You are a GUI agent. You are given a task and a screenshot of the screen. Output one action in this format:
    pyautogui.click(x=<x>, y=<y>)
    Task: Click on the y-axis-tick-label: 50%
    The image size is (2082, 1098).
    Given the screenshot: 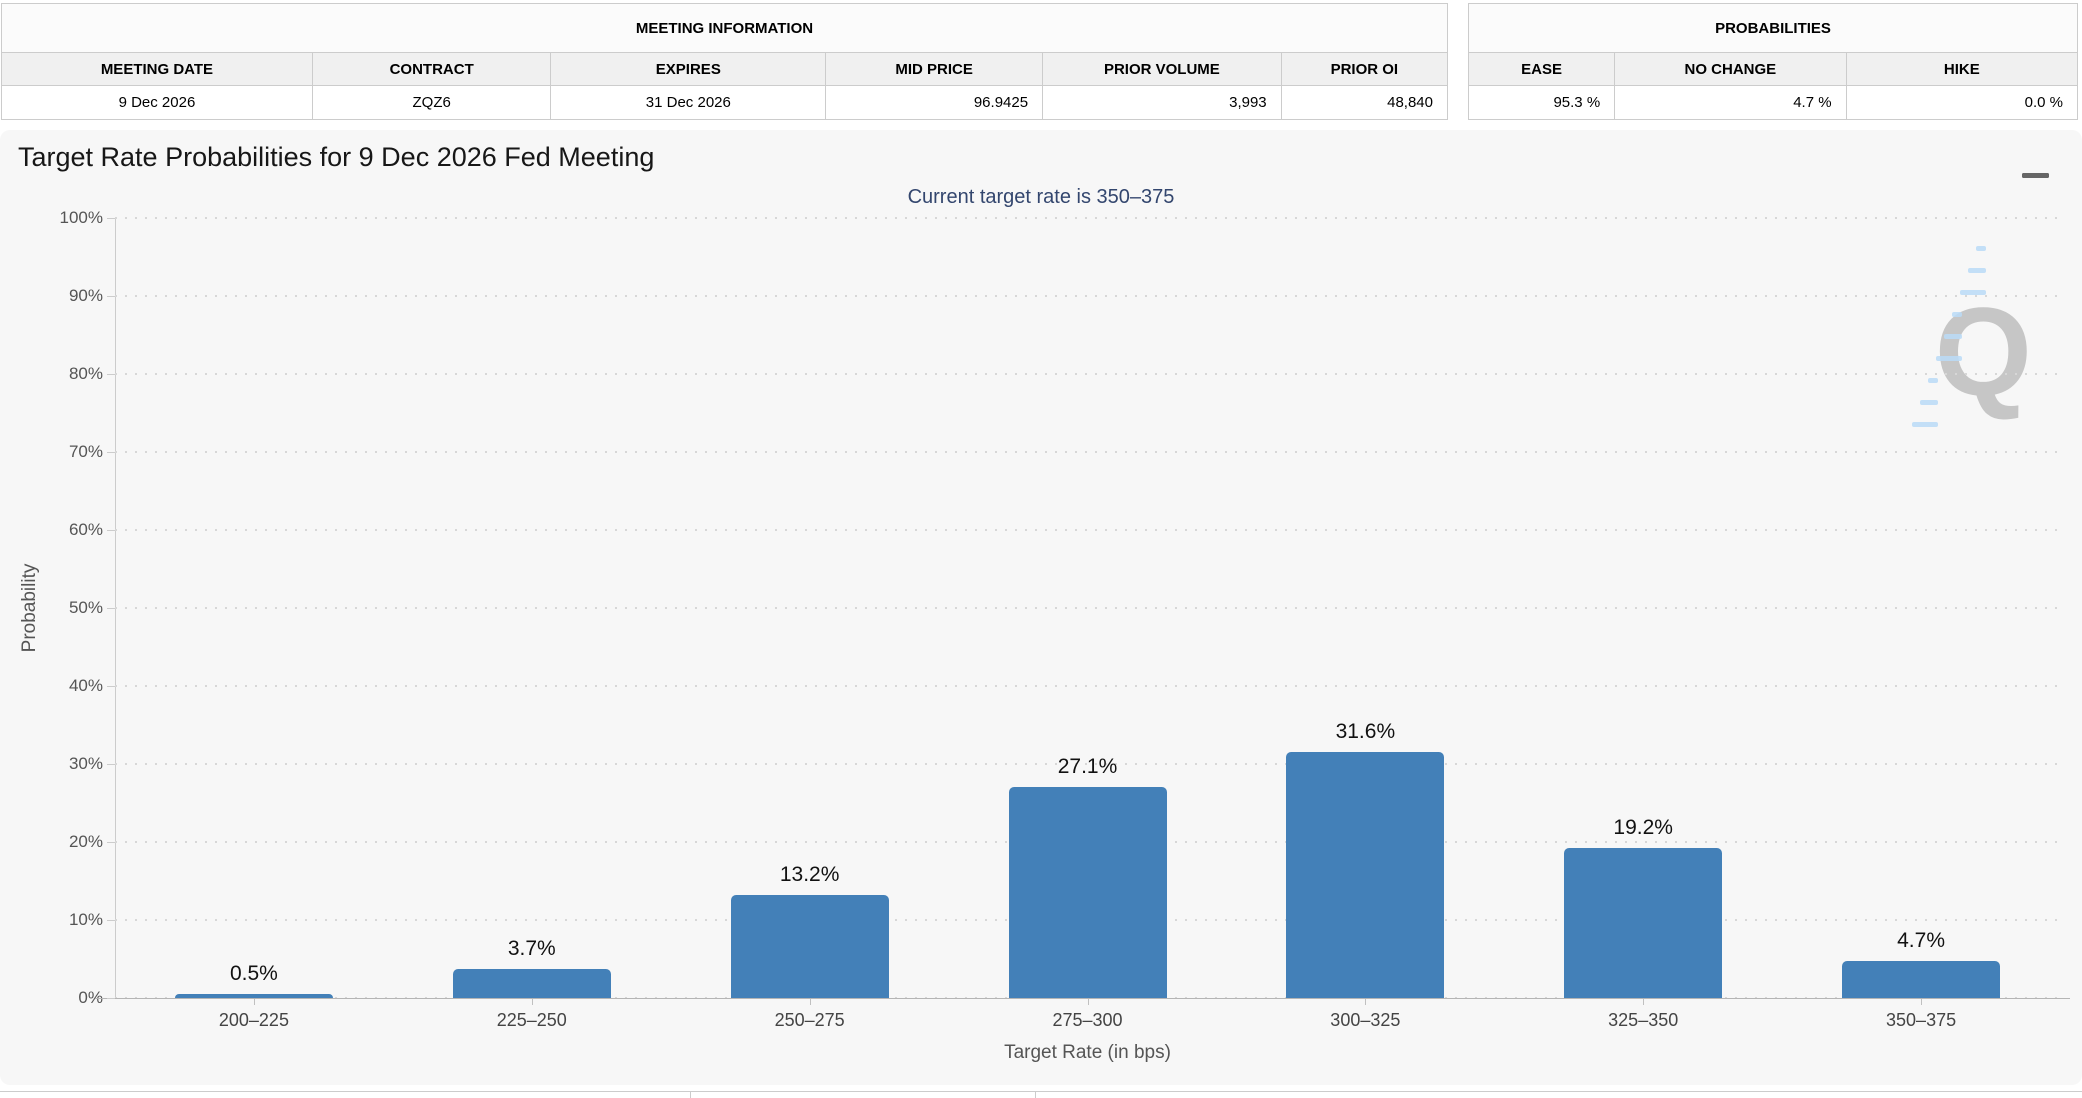 What is the action you would take?
    pyautogui.click(x=85, y=607)
    